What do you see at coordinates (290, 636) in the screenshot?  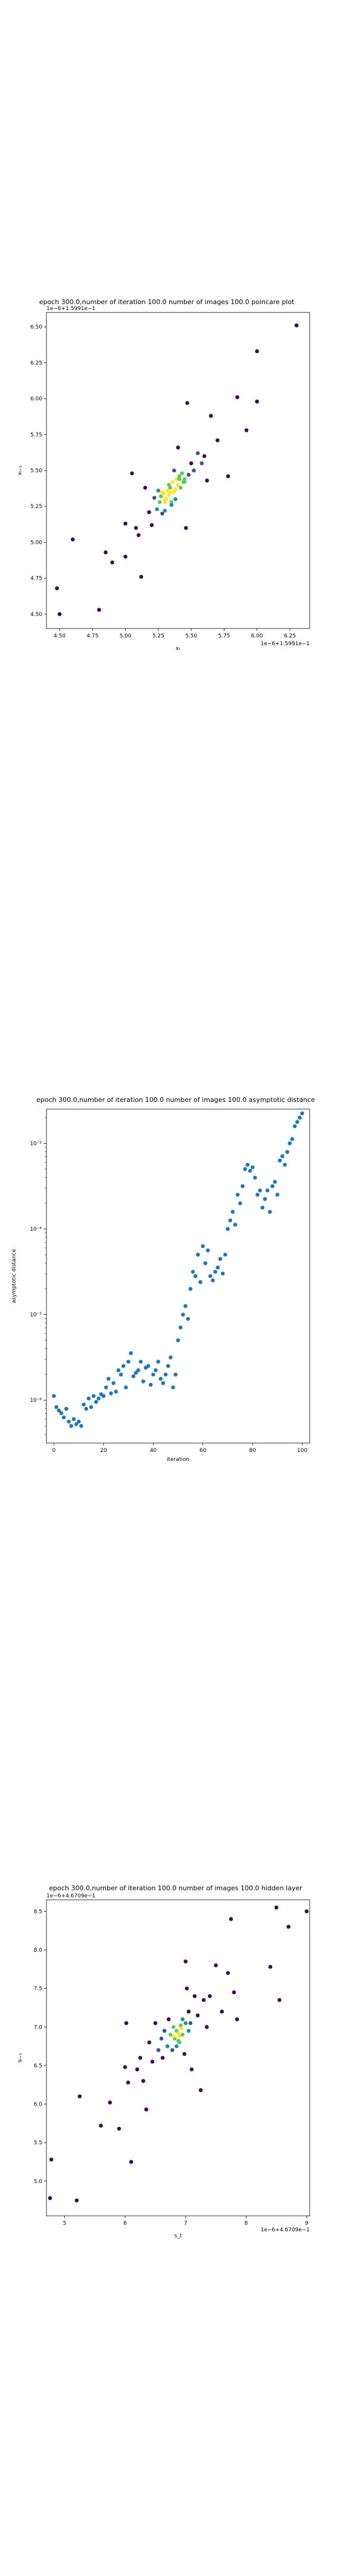 I see `x-tick-label: 6.25` at bounding box center [290, 636].